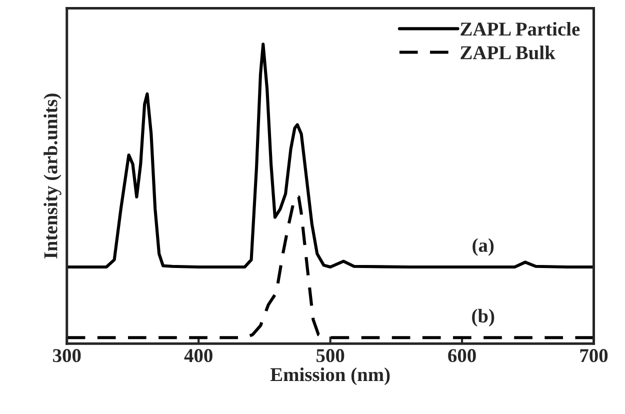 This screenshot has width=625, height=414. What do you see at coordinates (520, 29) in the screenshot?
I see `legend-label: ZAPL Particle` at bounding box center [520, 29].